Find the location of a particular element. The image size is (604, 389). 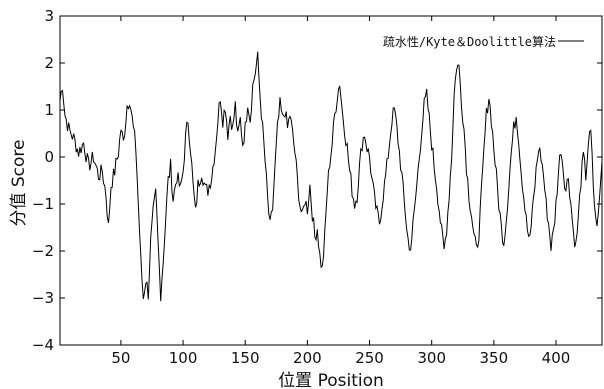

x-tick-label: 300 is located at coordinates (431, 358).